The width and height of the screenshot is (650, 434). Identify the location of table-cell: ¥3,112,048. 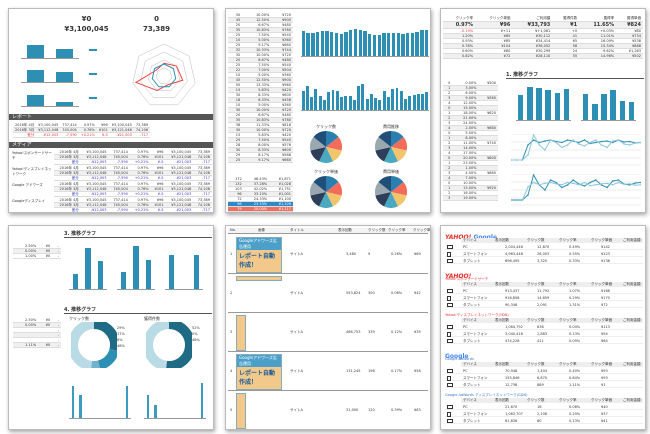
(94, 205).